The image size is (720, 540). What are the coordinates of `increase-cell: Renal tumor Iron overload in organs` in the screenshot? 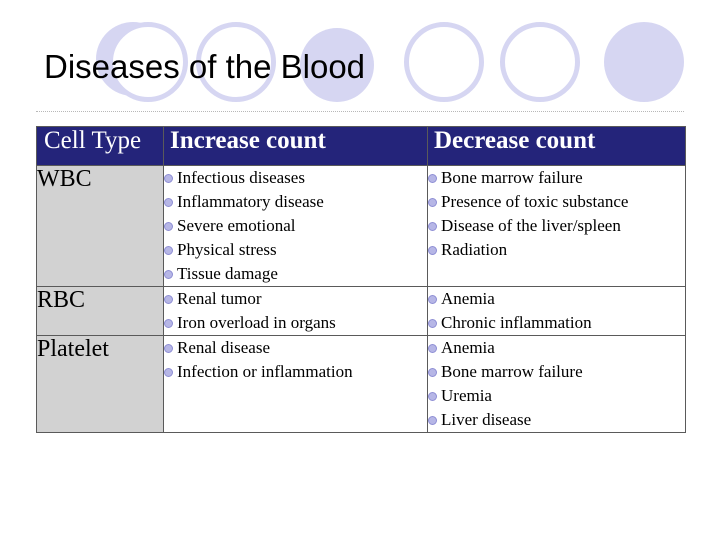 It's located at (295, 311).